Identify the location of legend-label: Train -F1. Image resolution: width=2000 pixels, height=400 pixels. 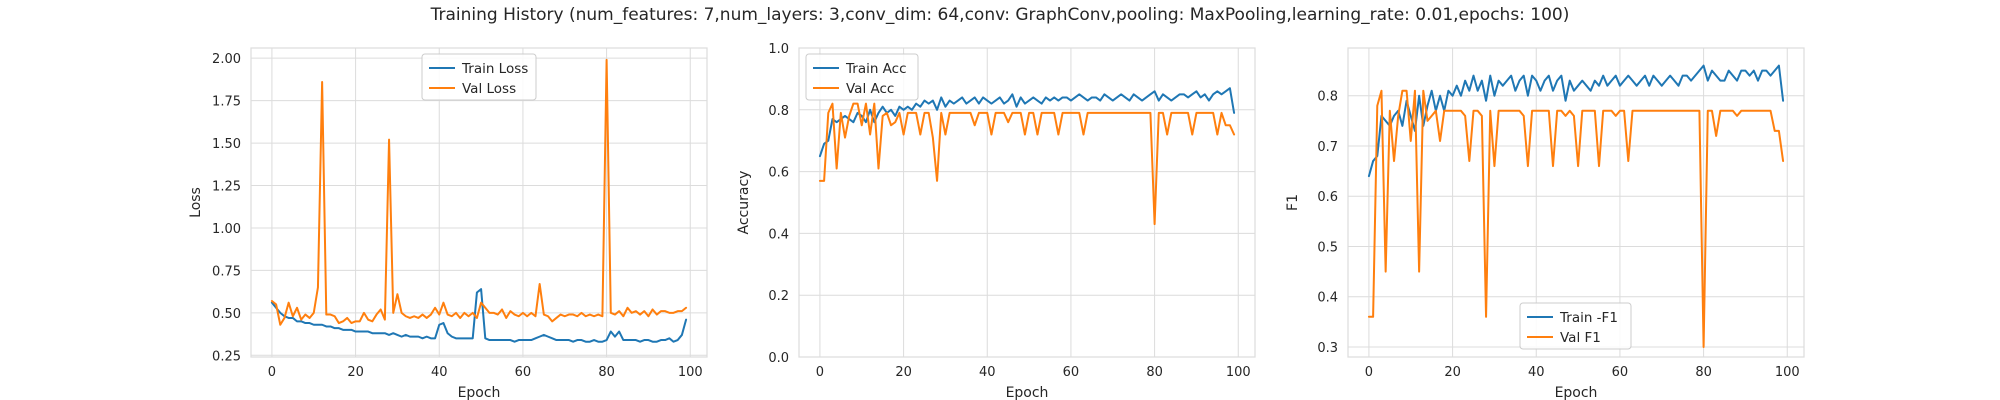
(1588, 318).